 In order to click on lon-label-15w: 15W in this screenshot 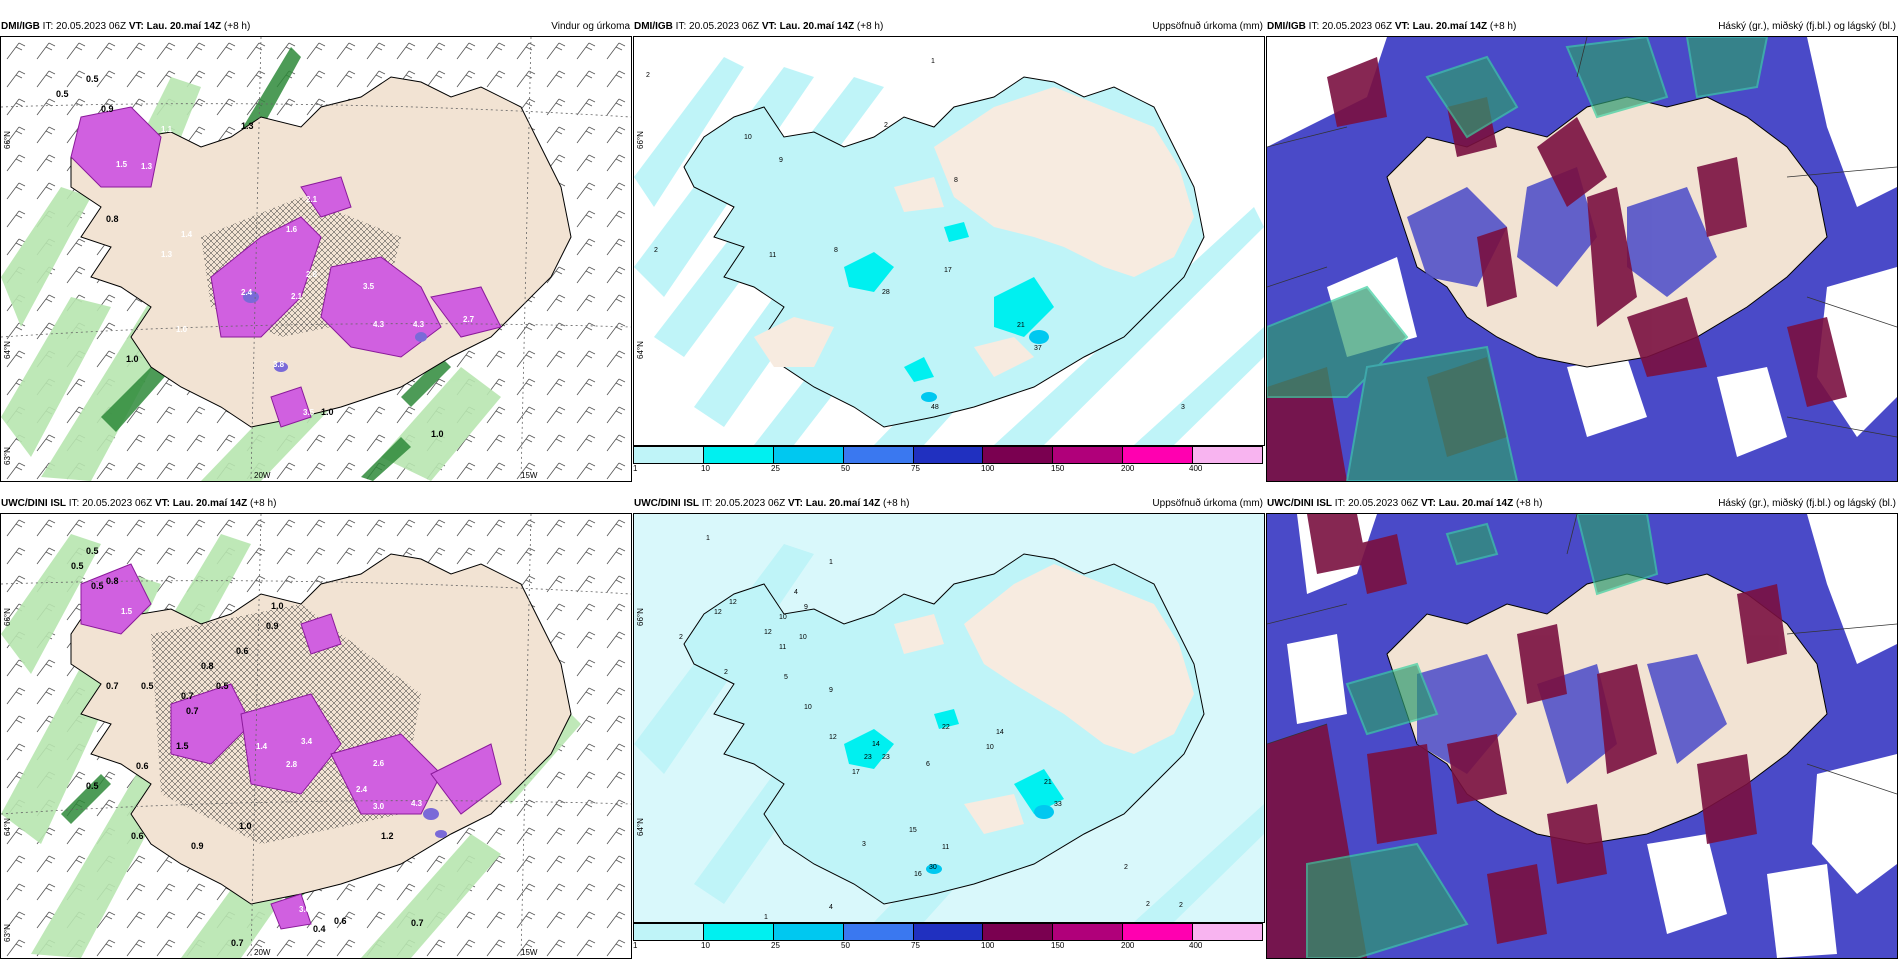, I will do `click(529, 952)`.